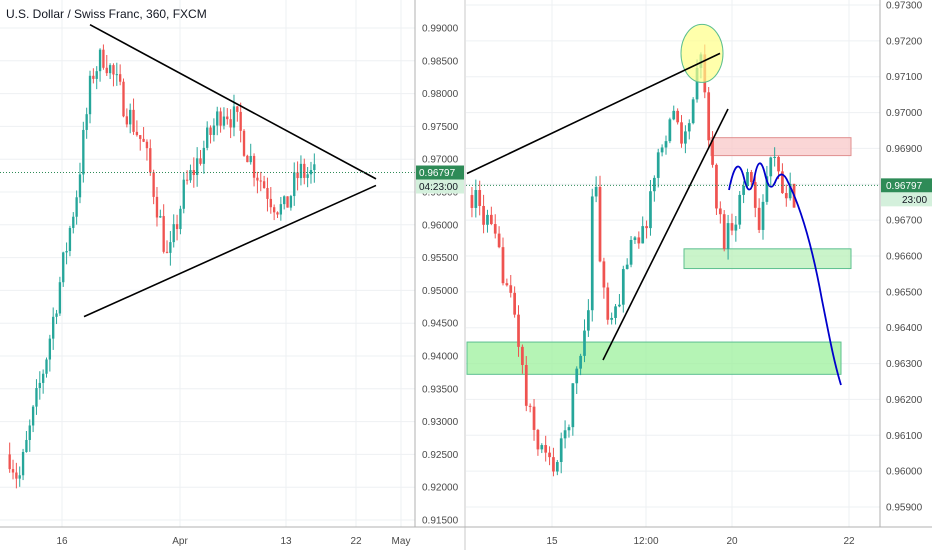  What do you see at coordinates (785, 274) in the screenshot?
I see `projection-path` at bounding box center [785, 274].